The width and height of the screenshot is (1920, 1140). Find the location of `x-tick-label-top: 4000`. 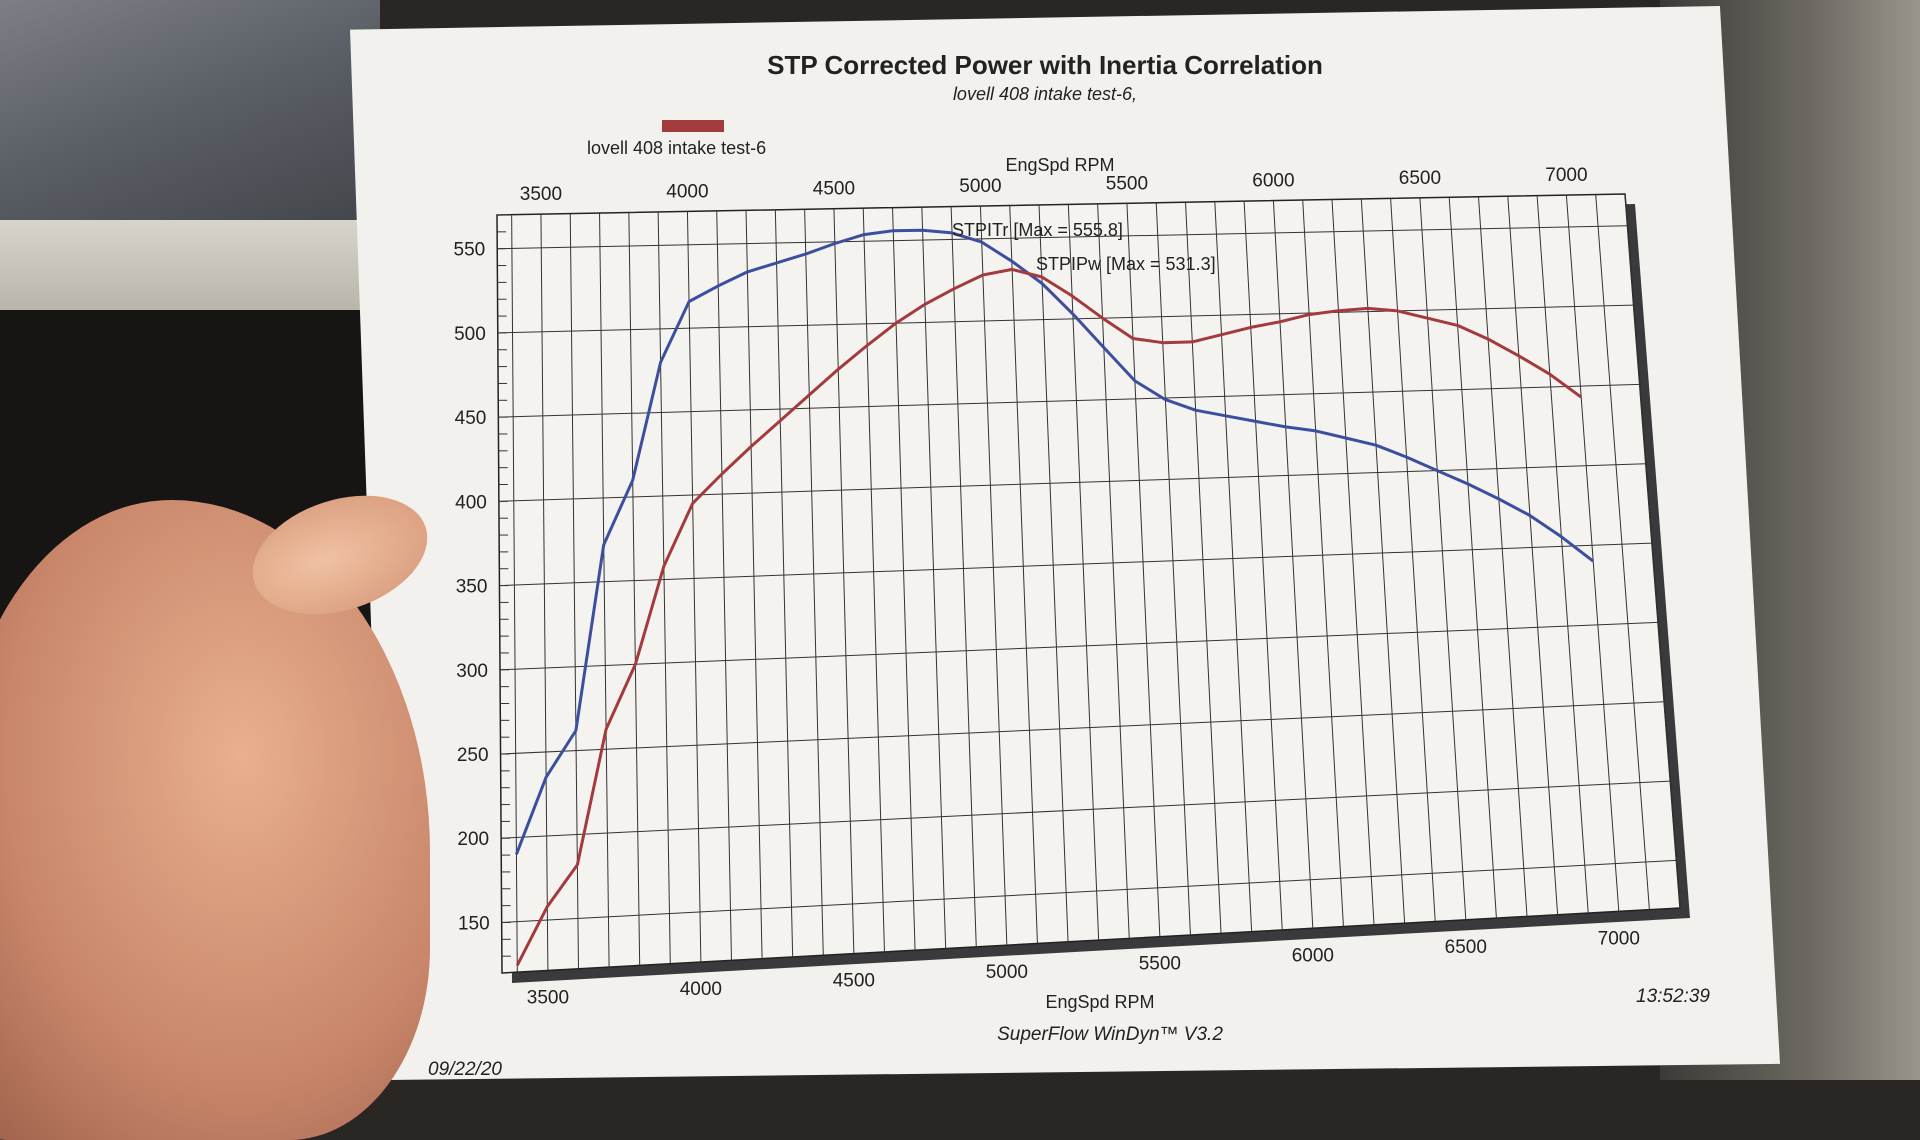

x-tick-label-top: 4000 is located at coordinates (687, 191).